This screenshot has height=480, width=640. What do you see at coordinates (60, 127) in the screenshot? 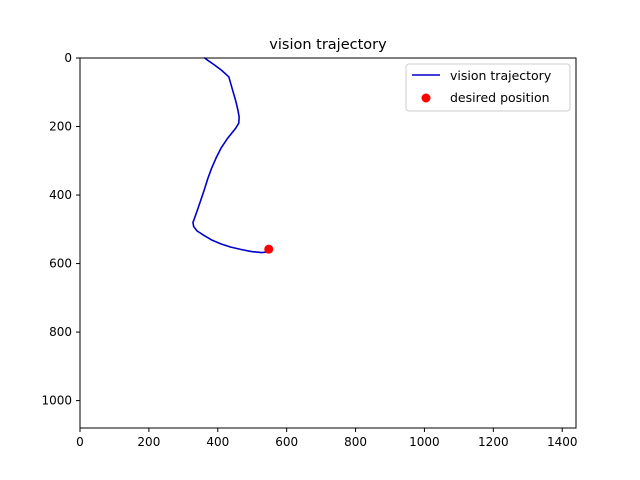
I see `y-tick-label: 200` at bounding box center [60, 127].